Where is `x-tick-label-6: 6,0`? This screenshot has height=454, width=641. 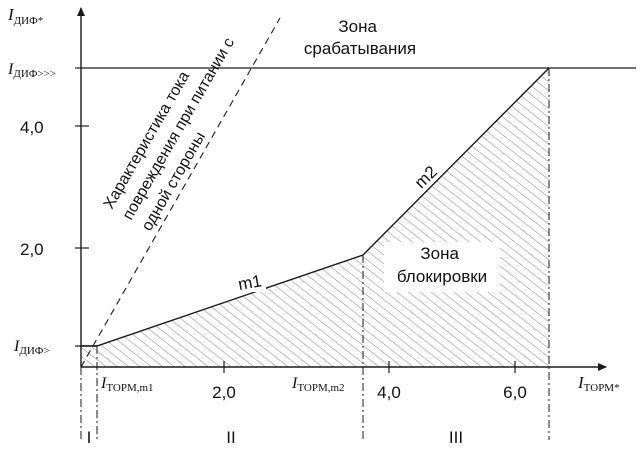
x-tick-label-6: 6,0 is located at coordinates (515, 392).